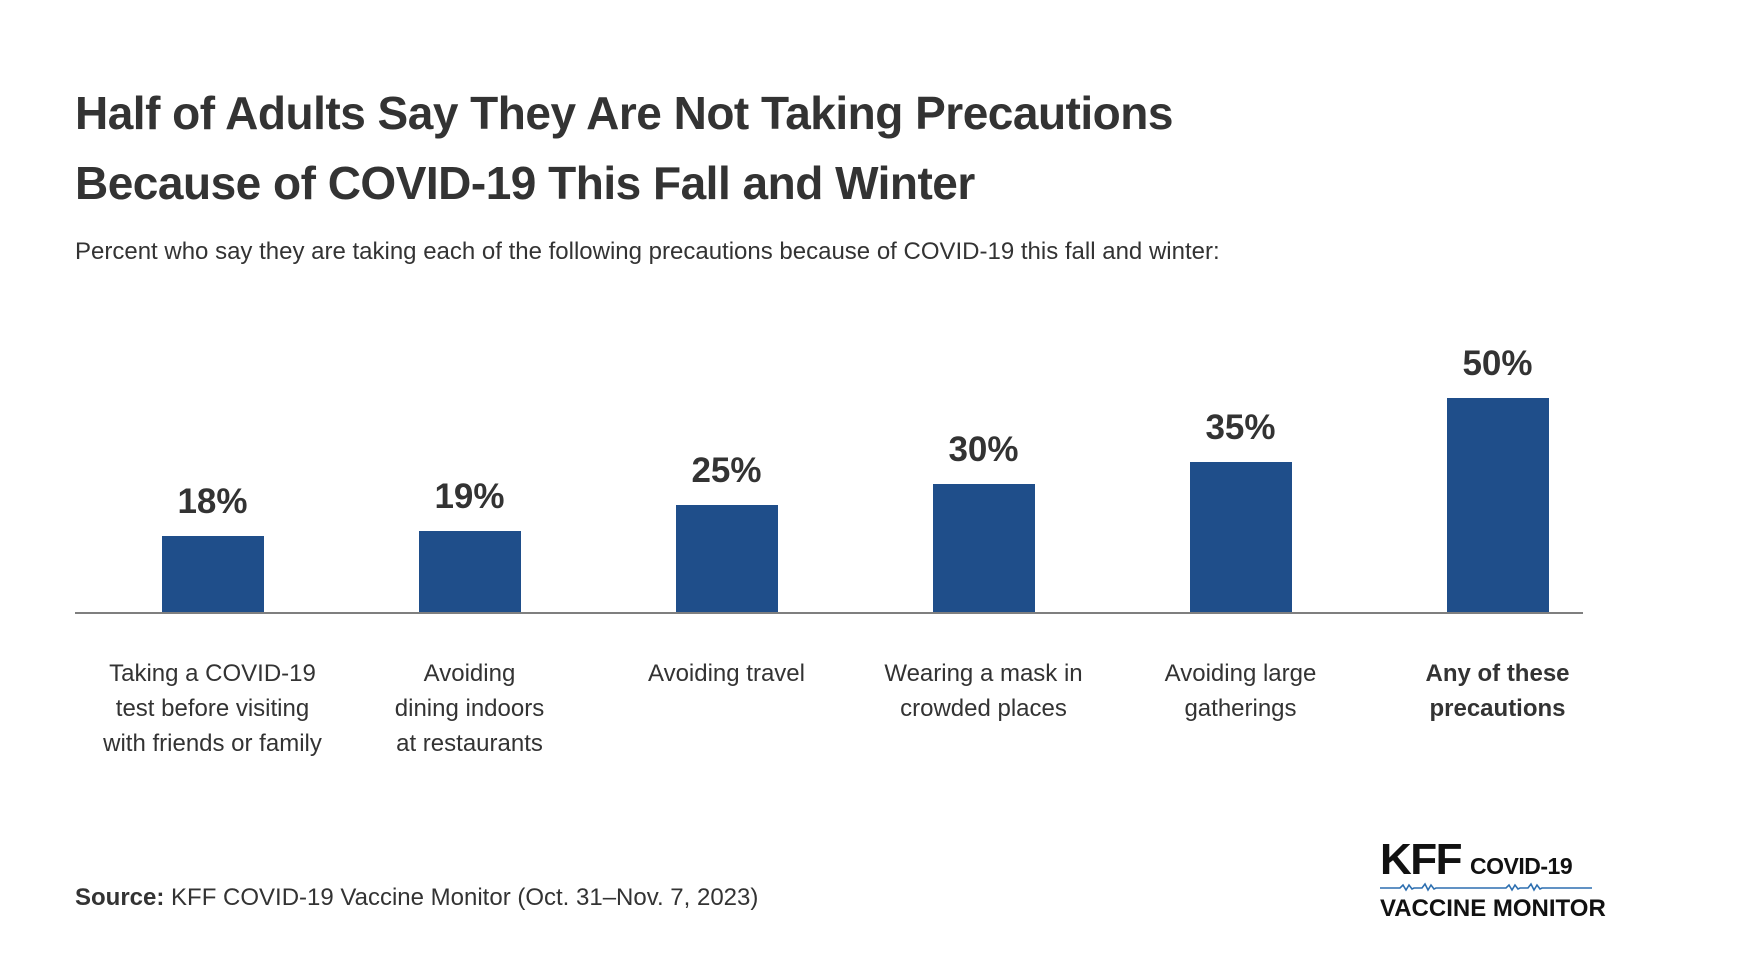 This screenshot has height=964, width=1760. I want to click on logo-top-row: KFF COVID-19, so click(1487, 859).